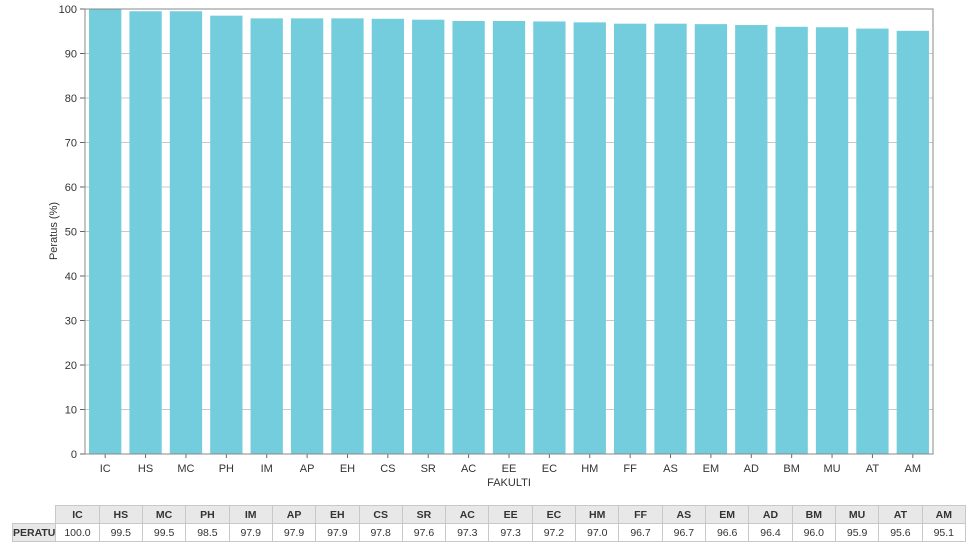  What do you see at coordinates (597, 532) in the screenshot?
I see `table-cell-hm: 97.0` at bounding box center [597, 532].